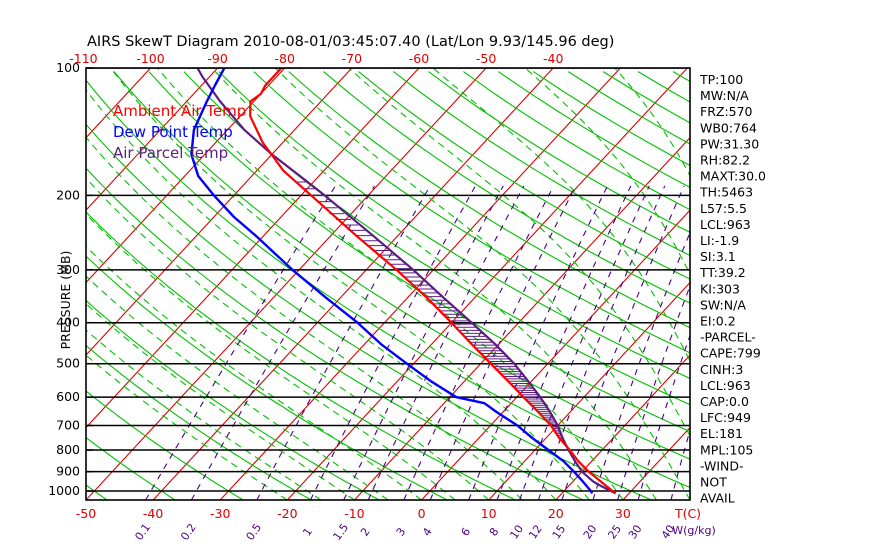 The image size is (870, 560). Describe the element at coordinates (64, 490) in the screenshot. I see `pressure-tick-label: 1000` at that location.